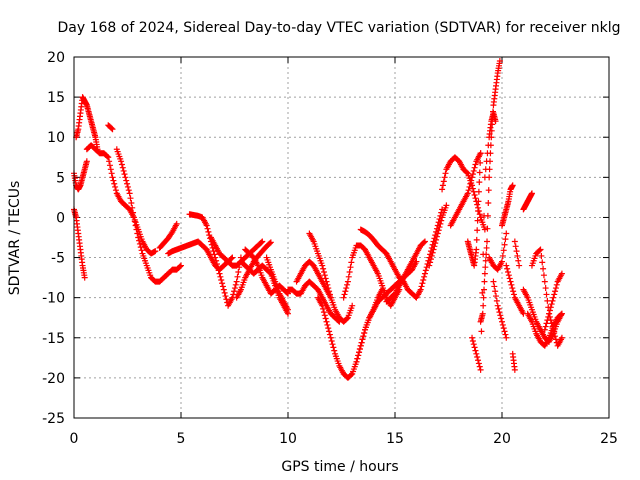 This screenshot has height=480, width=640. What do you see at coordinates (490, 191) in the screenshot?
I see `series-s30` at bounding box center [490, 191].